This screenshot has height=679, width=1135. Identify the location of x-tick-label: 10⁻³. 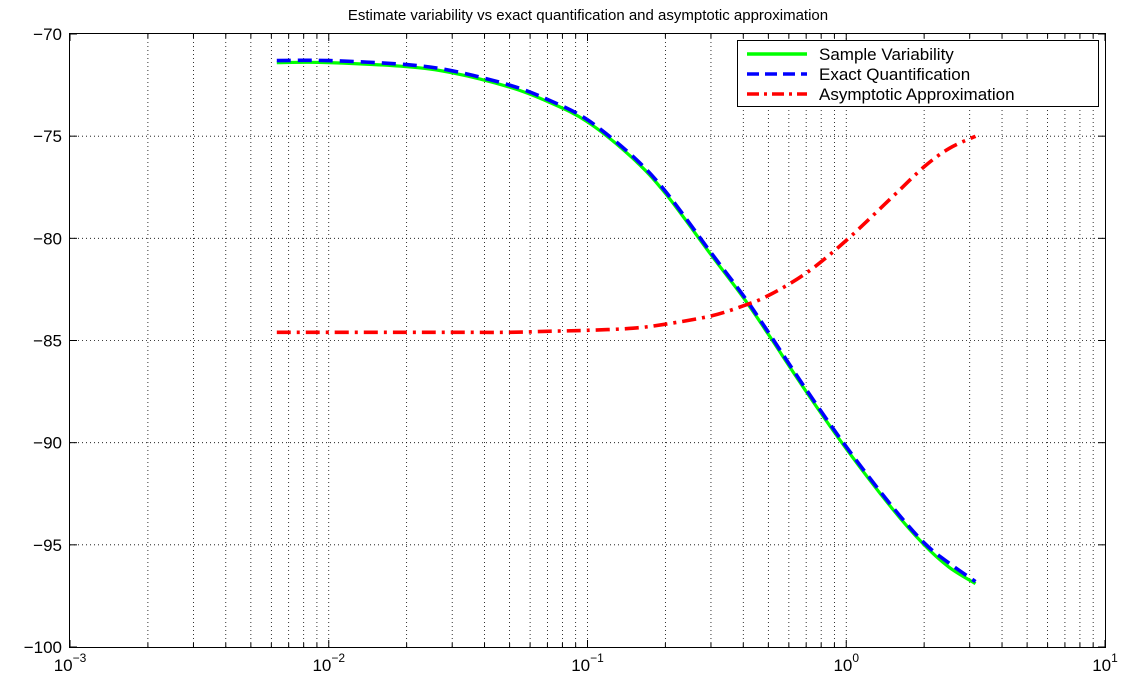
(70, 663).